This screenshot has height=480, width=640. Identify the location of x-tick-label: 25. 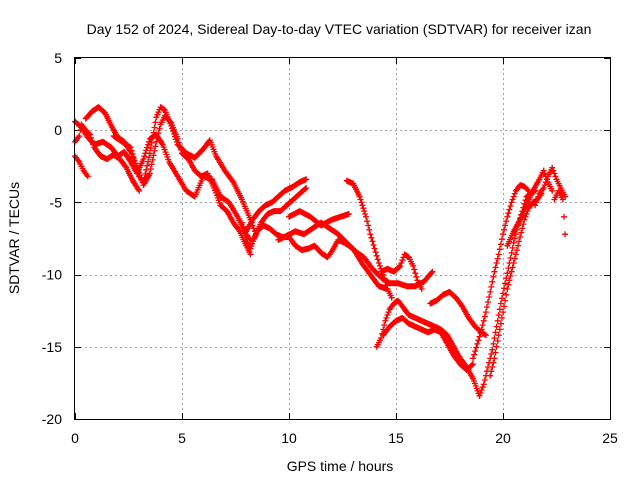
(610, 438).